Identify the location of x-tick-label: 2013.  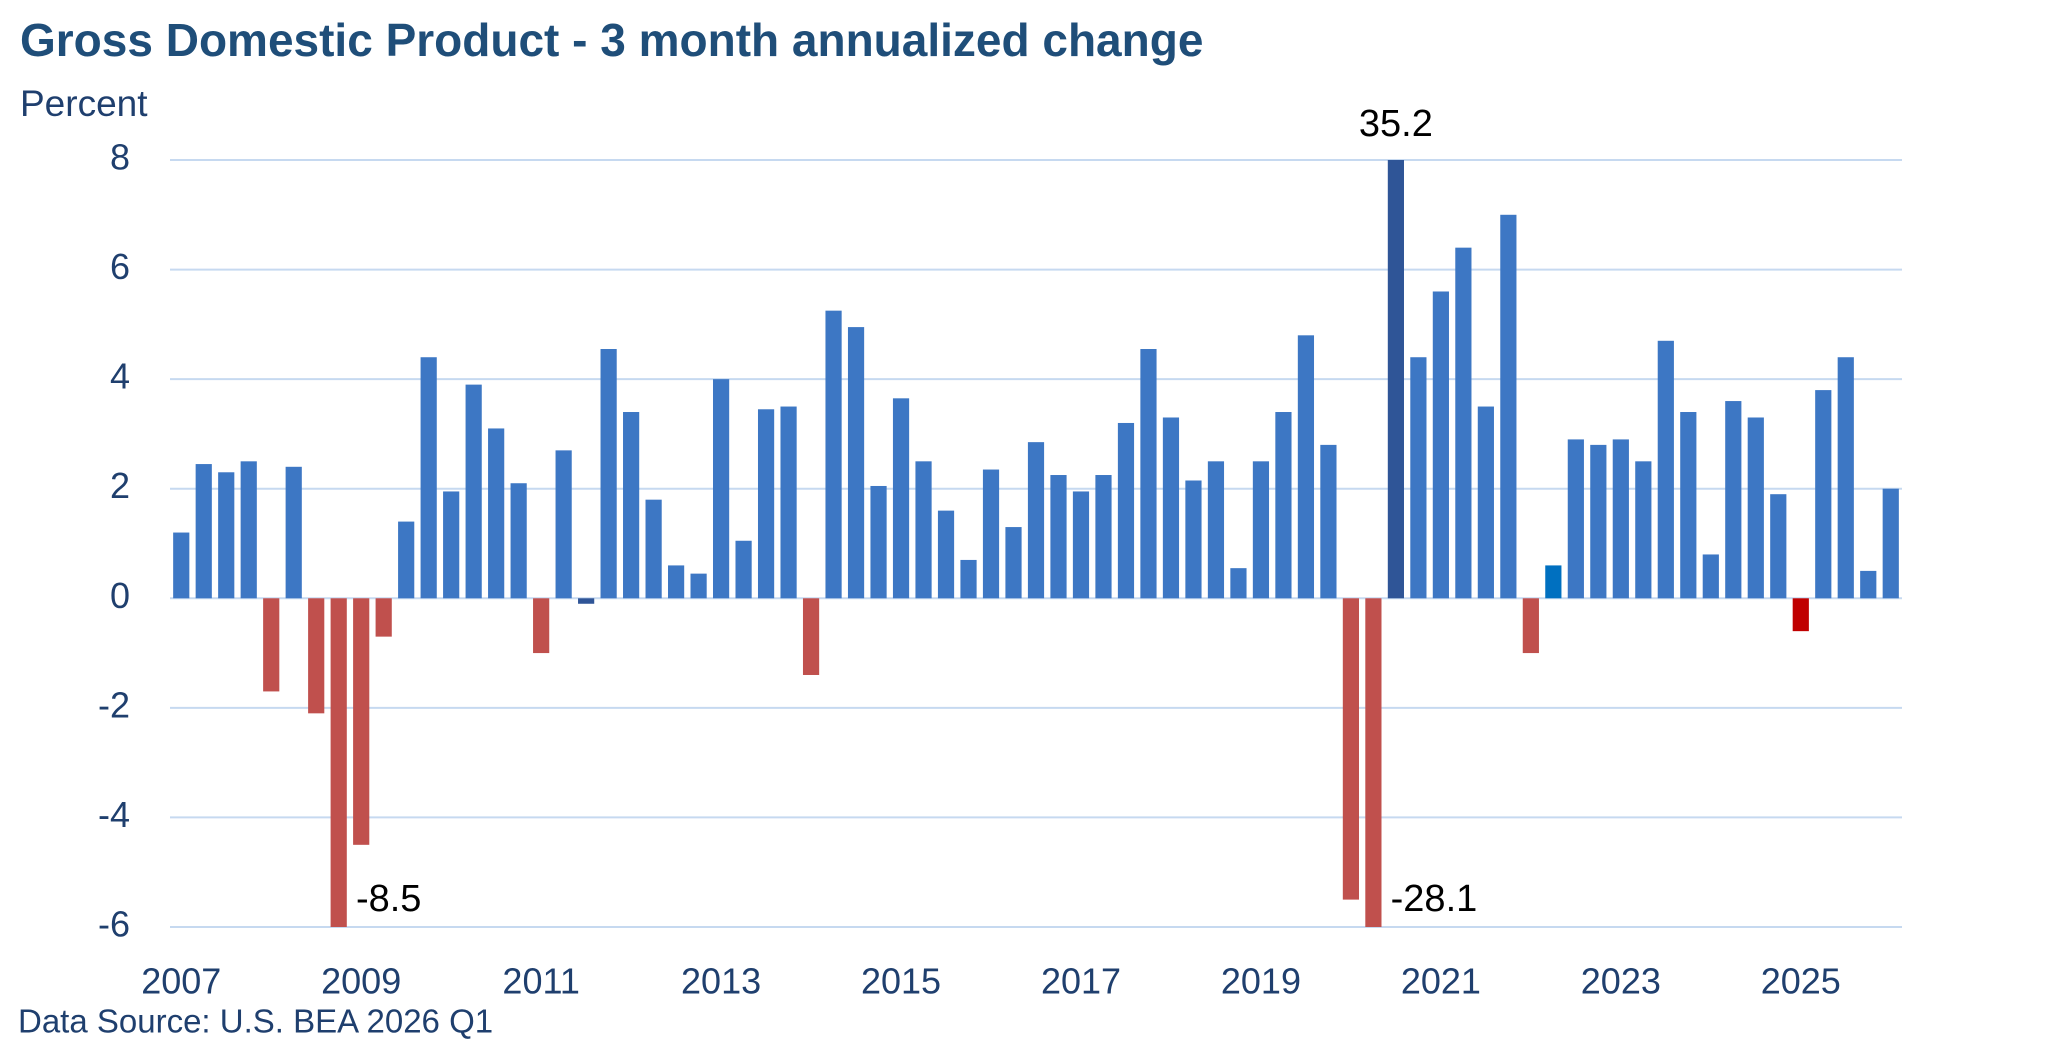
(721, 981).